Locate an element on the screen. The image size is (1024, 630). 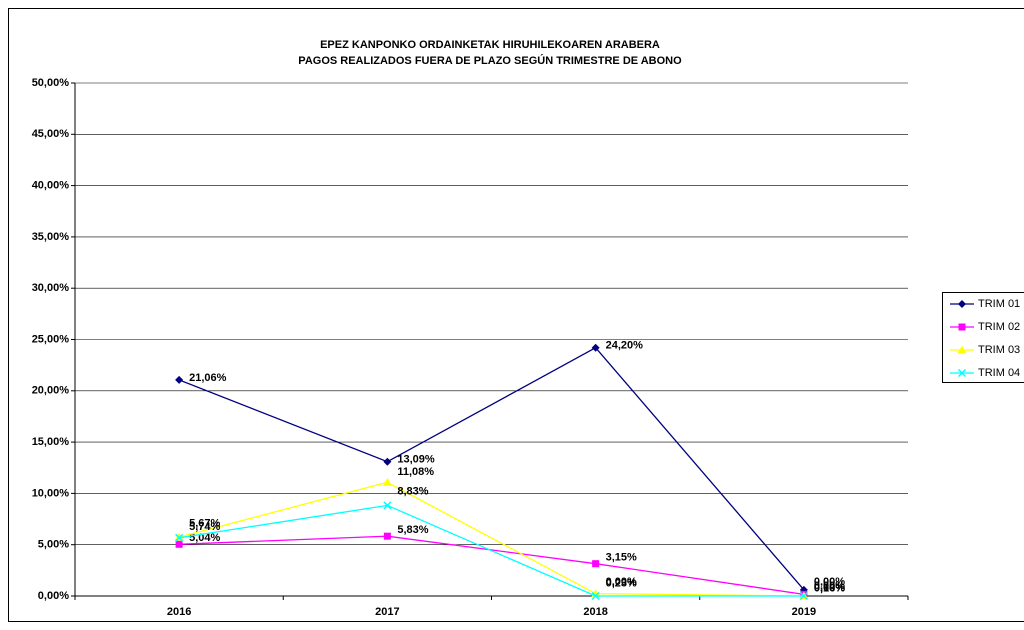
legend-label: TRIM 01 is located at coordinates (999, 304).